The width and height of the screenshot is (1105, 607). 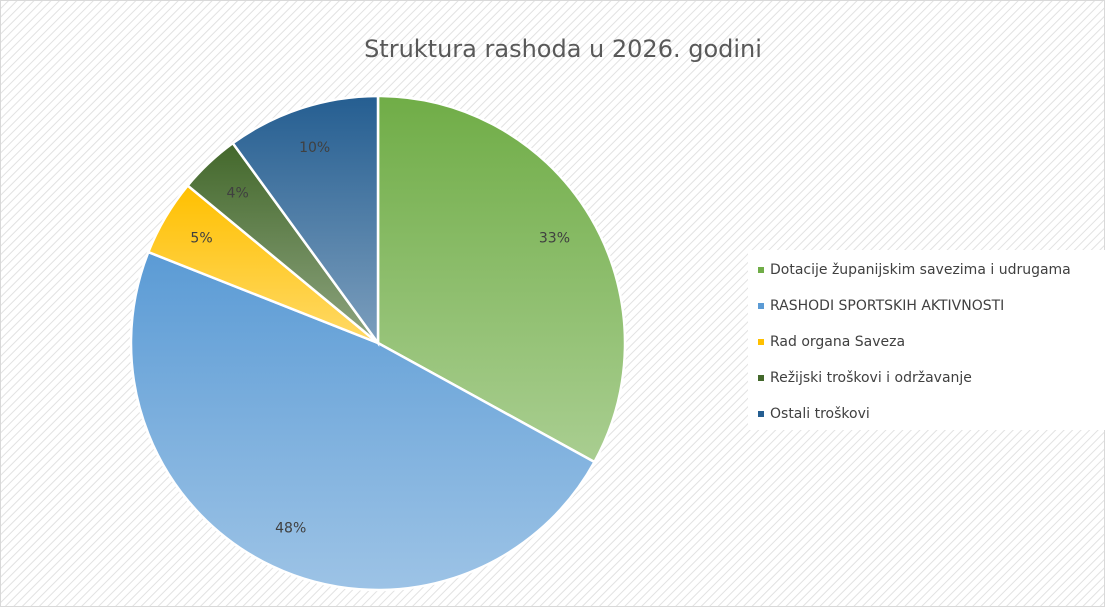 I want to click on chart-title: Struktura rashoda u 2026. godini, so click(x=563, y=49).